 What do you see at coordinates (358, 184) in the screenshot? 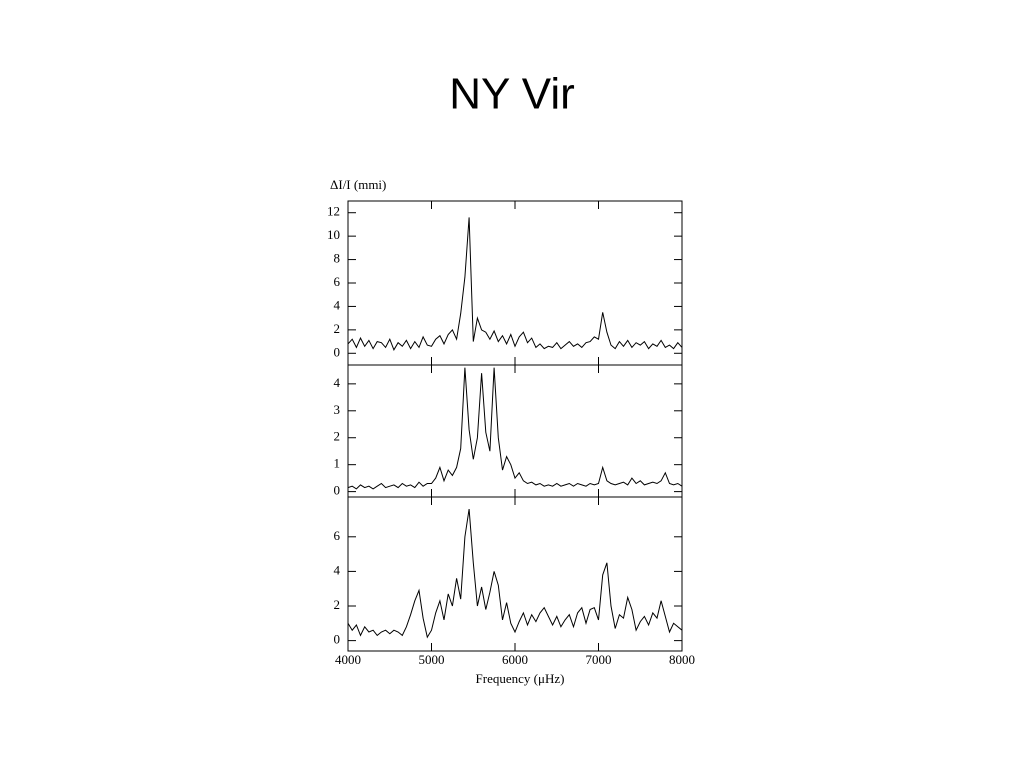
I see `y-axis-label: ΔI/I (mmi)` at bounding box center [358, 184].